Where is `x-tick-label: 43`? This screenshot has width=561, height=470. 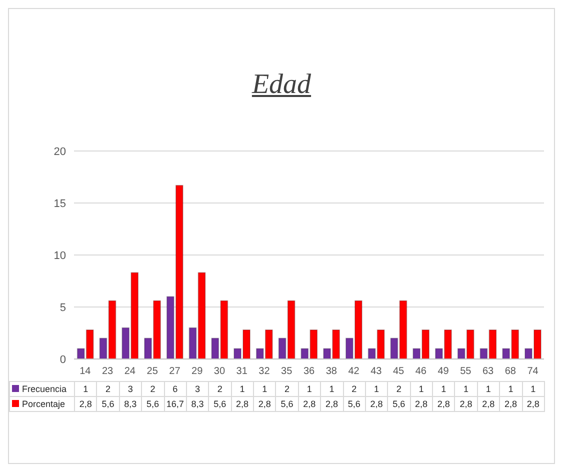
x-tick-label: 43 is located at coordinates (376, 372).